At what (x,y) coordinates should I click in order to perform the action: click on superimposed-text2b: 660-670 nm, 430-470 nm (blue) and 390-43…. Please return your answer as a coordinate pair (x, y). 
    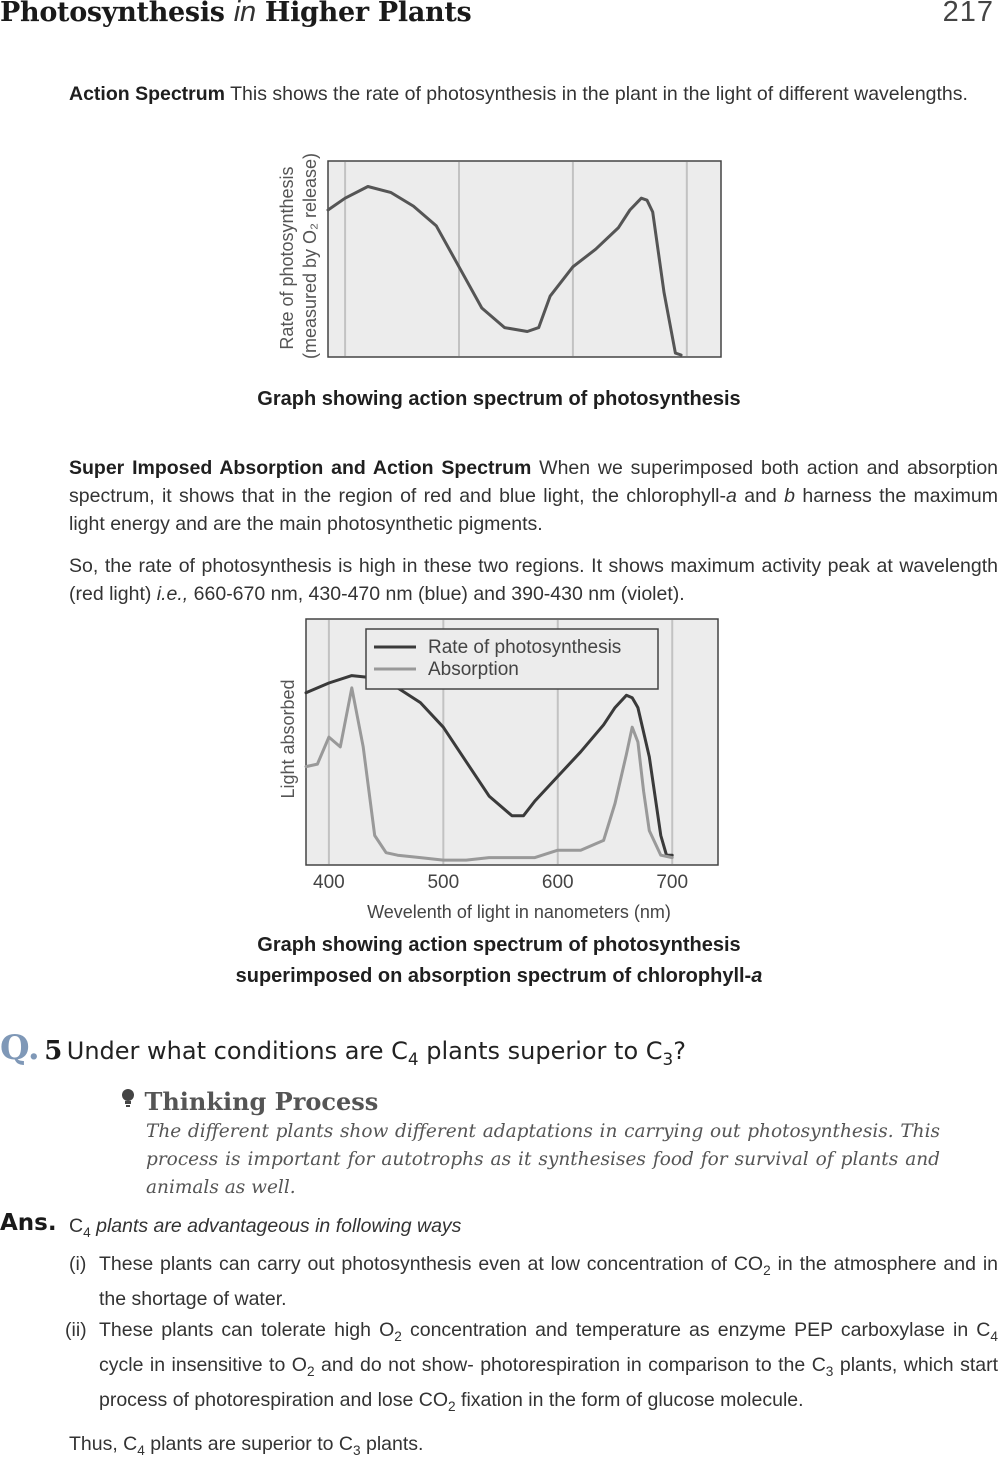
    Looking at the image, I should click on (439, 594).